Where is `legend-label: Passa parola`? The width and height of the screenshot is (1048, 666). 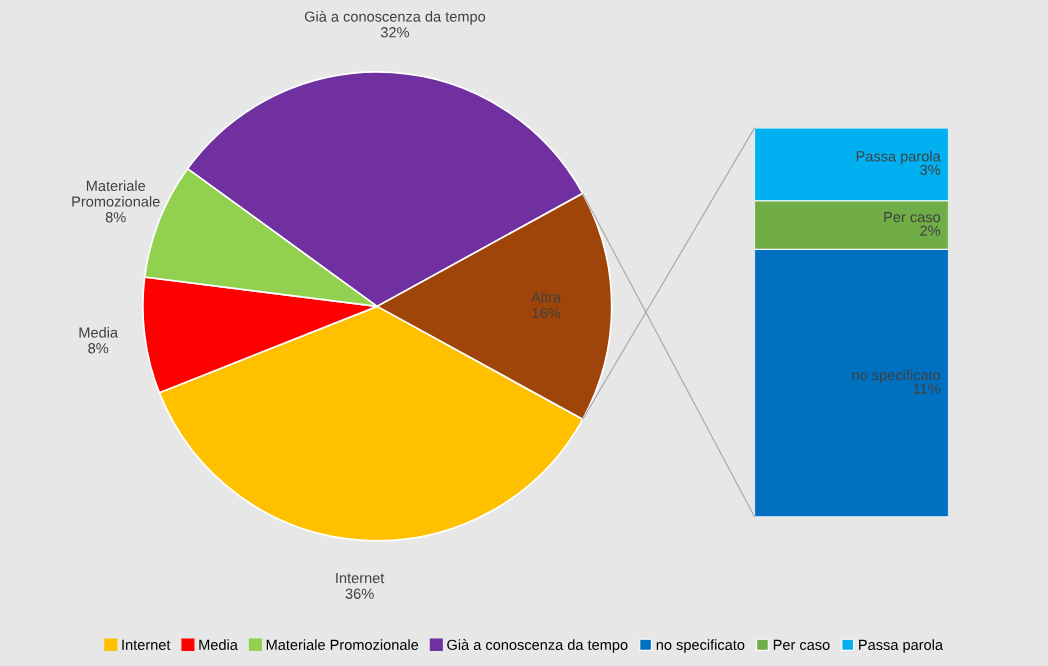
legend-label: Passa parola is located at coordinates (901, 646).